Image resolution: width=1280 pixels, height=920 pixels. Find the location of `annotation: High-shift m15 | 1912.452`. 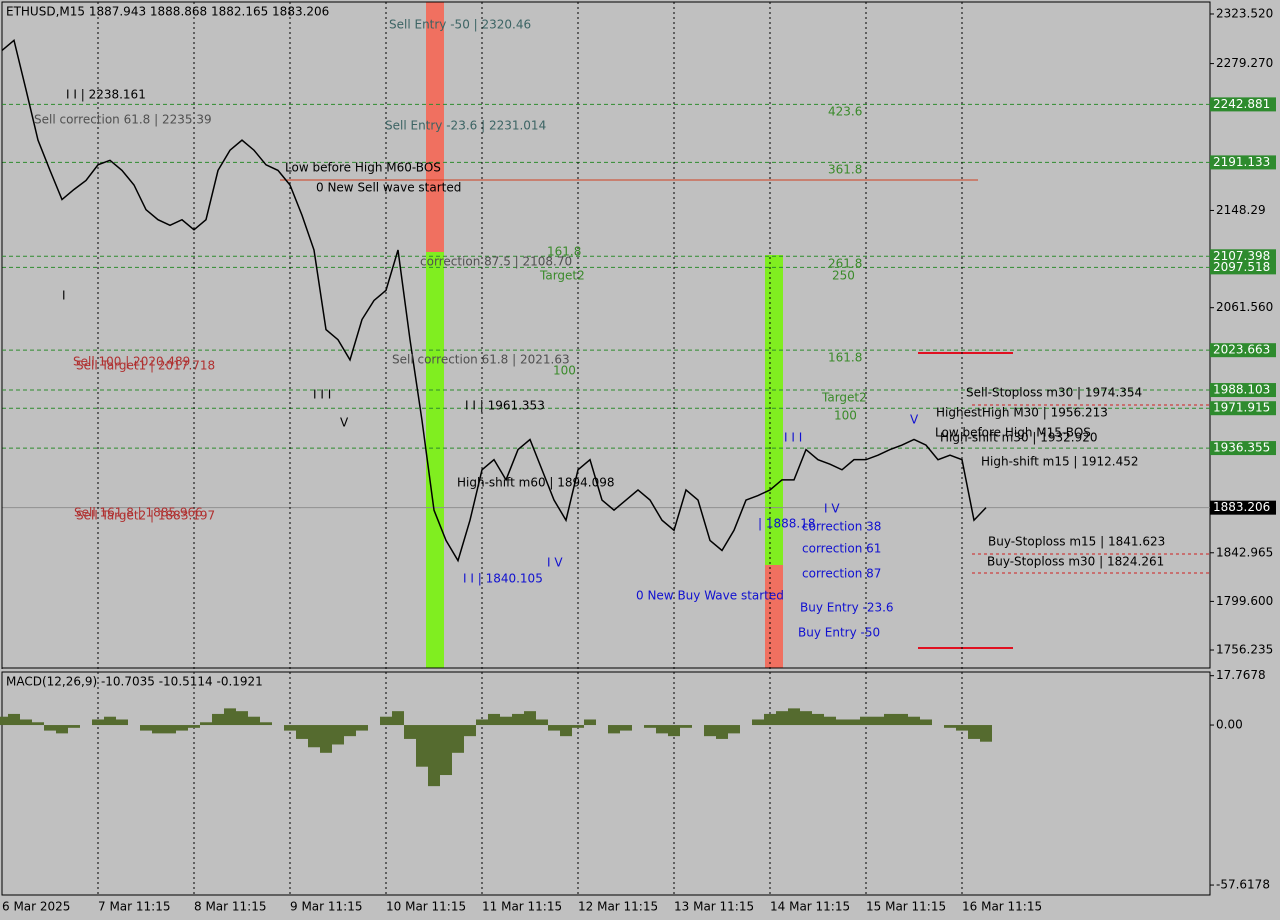

annotation: High-shift m15 | 1912.452 is located at coordinates (1060, 462).